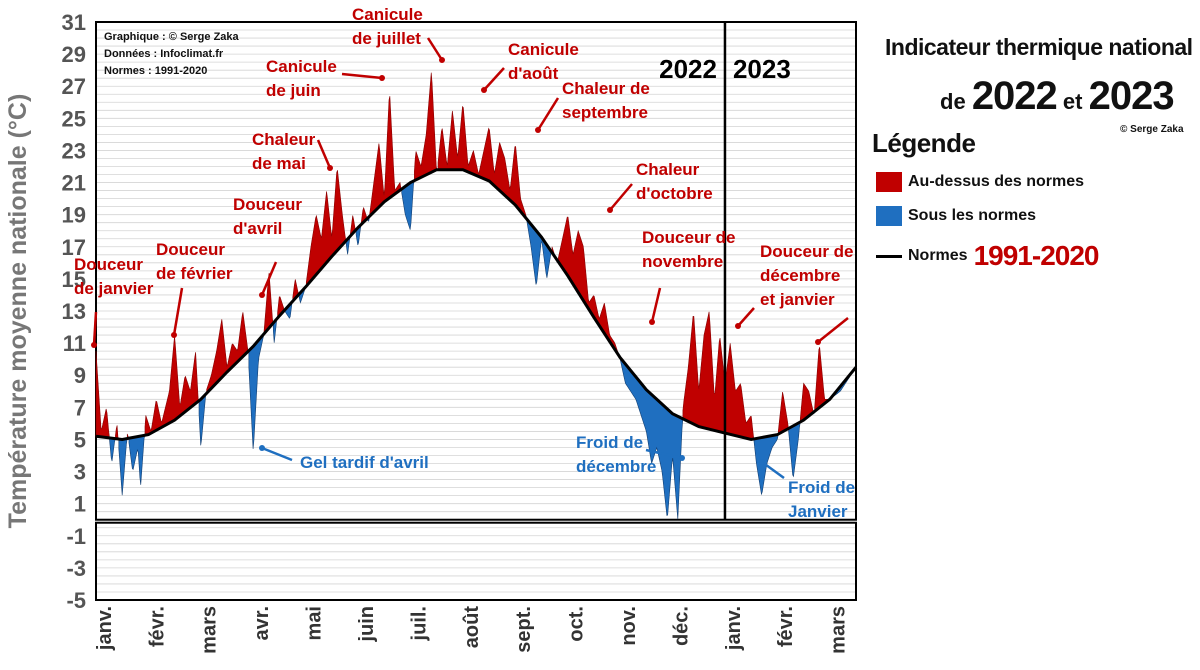 The width and height of the screenshot is (1200, 670). I want to click on annotation-red-text: de juin, so click(293, 90).